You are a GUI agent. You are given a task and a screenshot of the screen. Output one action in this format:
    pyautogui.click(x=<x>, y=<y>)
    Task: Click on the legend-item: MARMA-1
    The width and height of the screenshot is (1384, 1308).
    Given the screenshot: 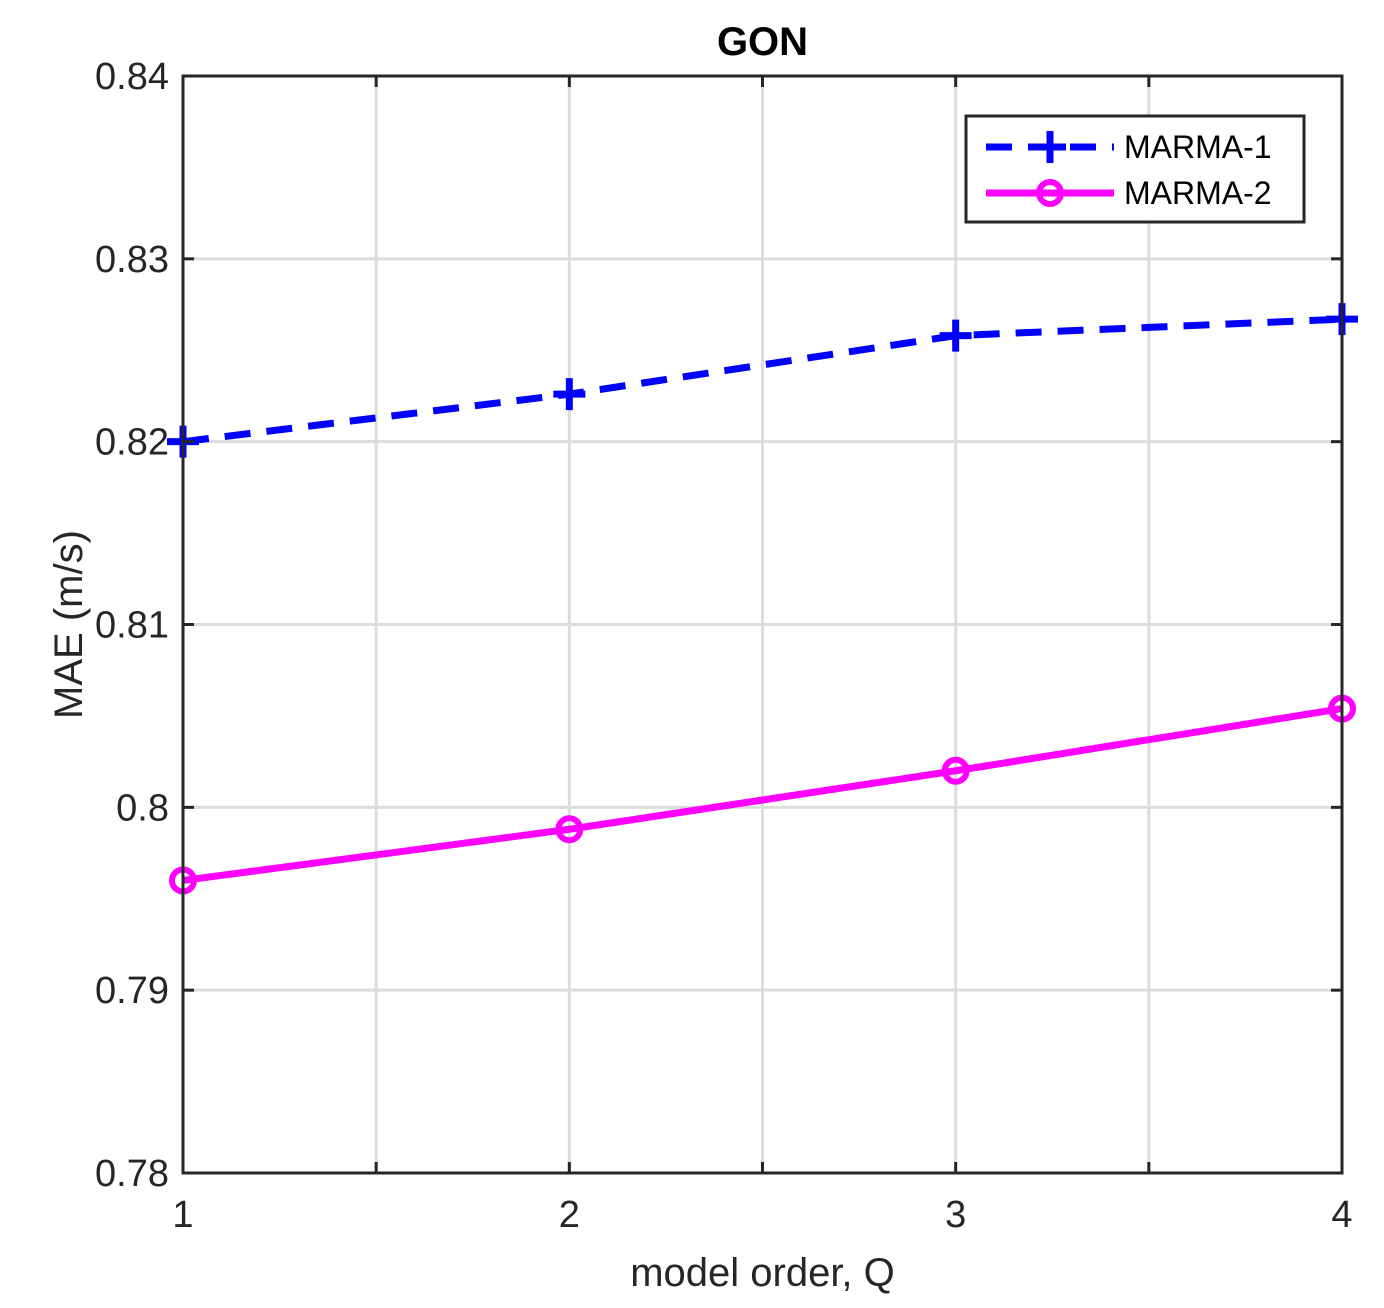 What is the action you would take?
    pyautogui.click(x=1129, y=147)
    